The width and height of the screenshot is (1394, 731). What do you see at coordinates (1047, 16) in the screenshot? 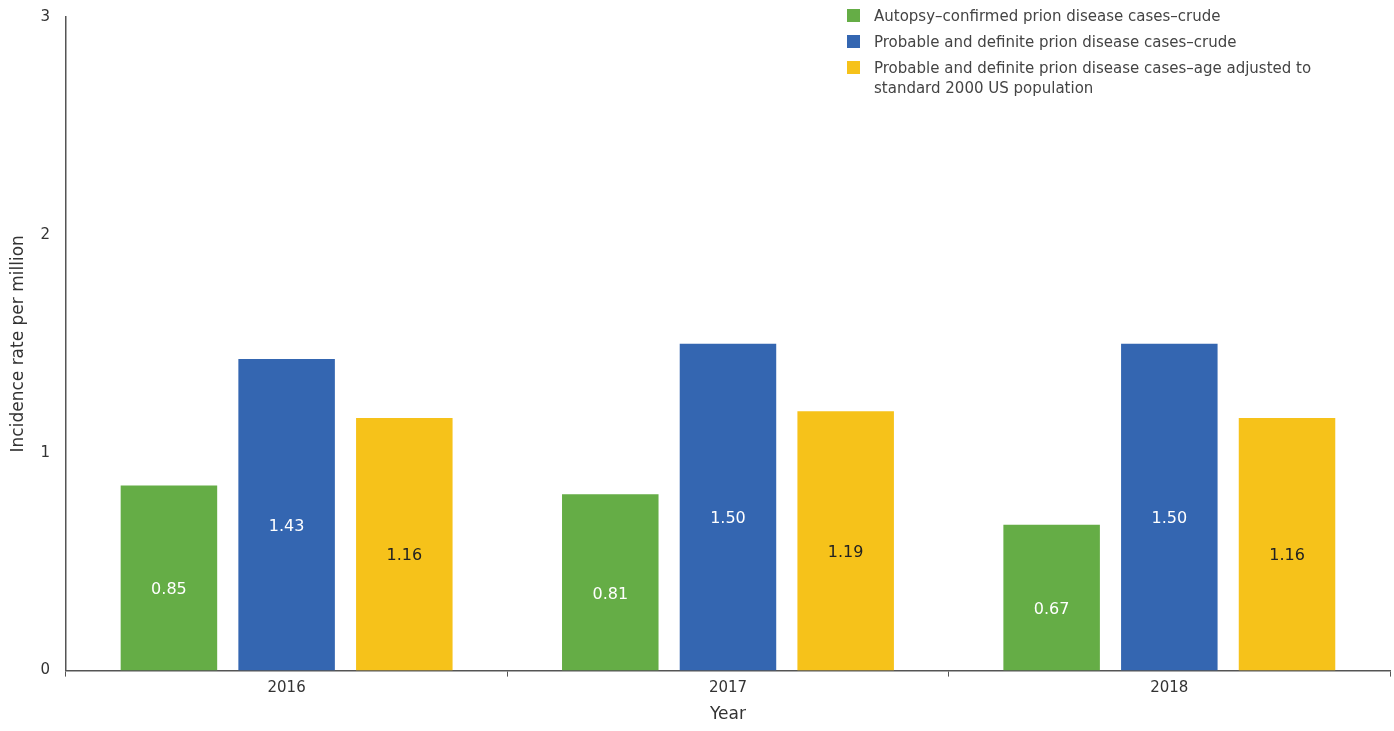
I see `legend-label: Autopsy–confirmed prion disease cases–crude` at bounding box center [1047, 16].